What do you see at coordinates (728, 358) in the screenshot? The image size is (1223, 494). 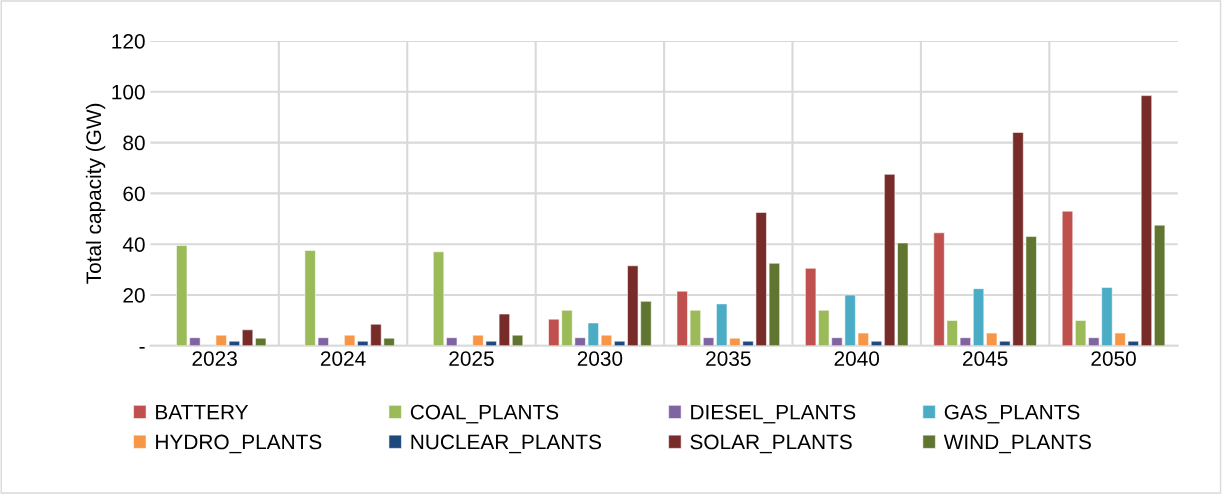 I see `x-tick-label: 2035` at bounding box center [728, 358].